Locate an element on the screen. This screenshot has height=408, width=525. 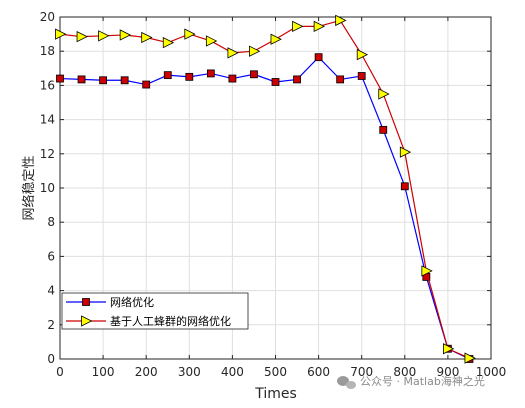
y-tick-label: 18 is located at coordinates (47, 51).